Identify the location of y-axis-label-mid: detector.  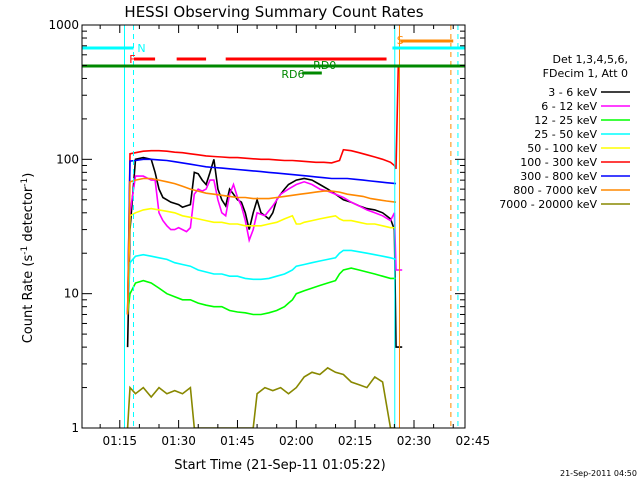
(28, 216).